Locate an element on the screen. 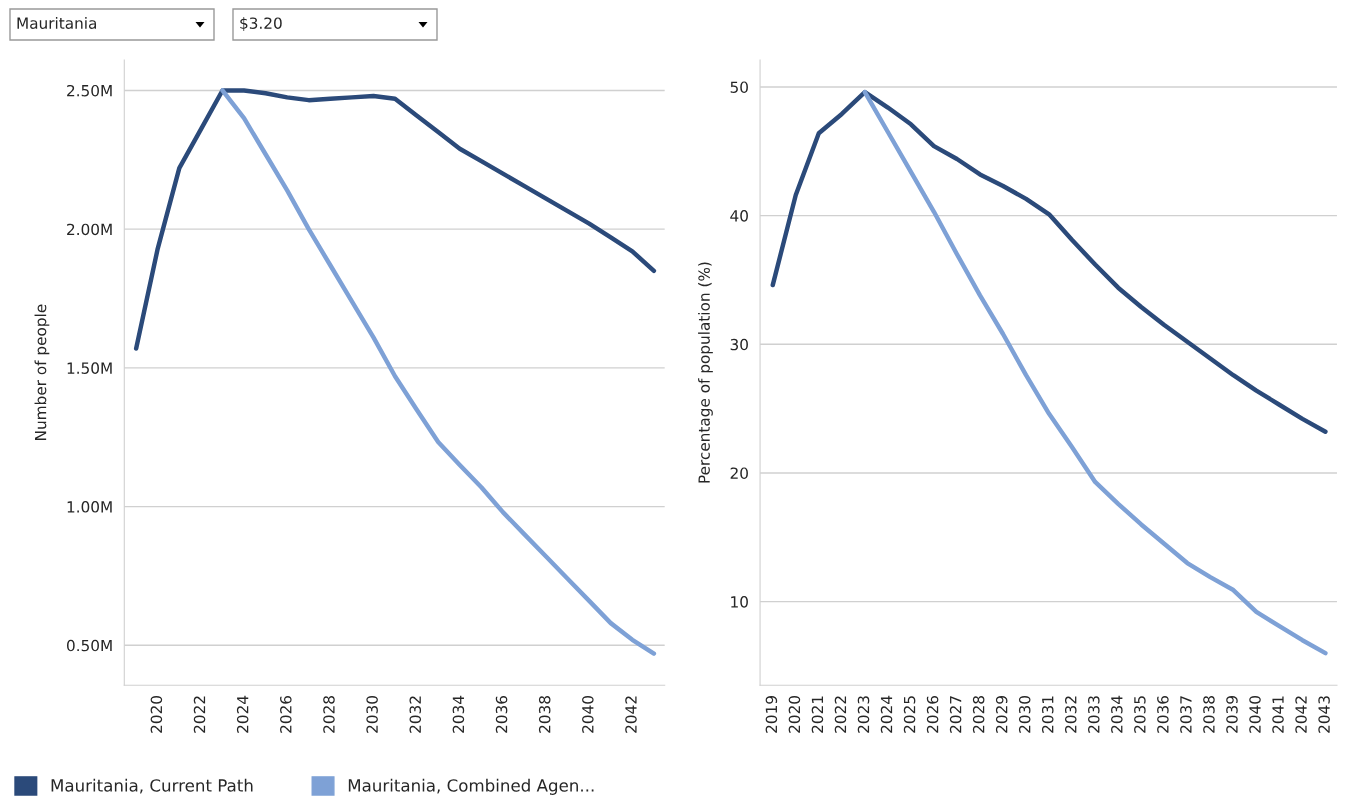 This screenshot has height=810, width=1351. y-axis-title: Percentage of population (%) is located at coordinates (705, 372).